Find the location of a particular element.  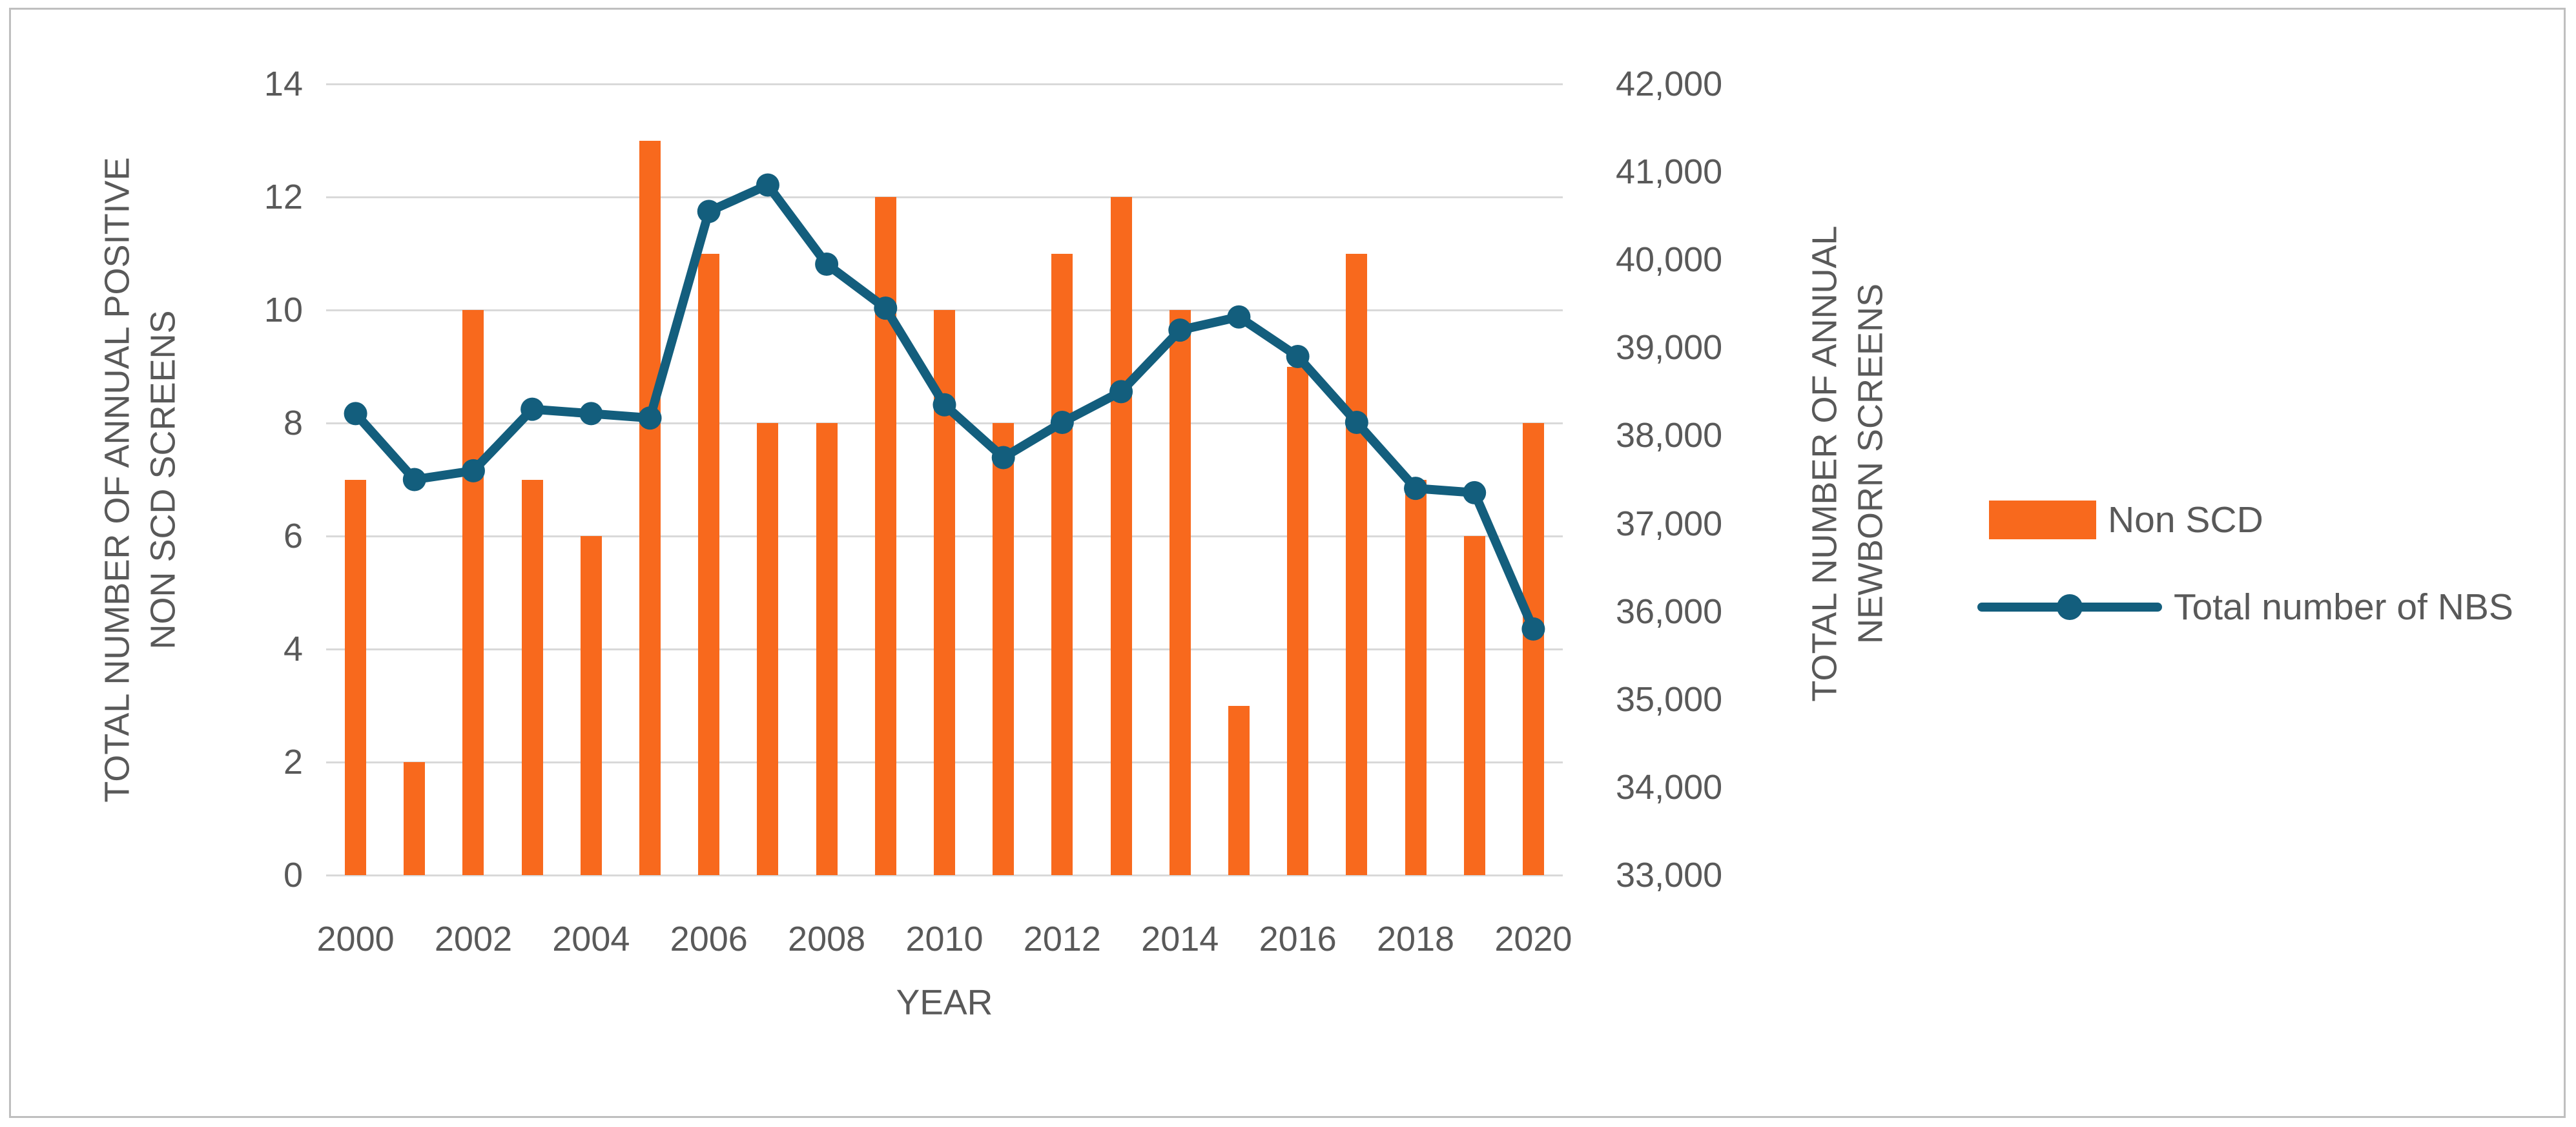

line-marker-2010 is located at coordinates (944, 405).